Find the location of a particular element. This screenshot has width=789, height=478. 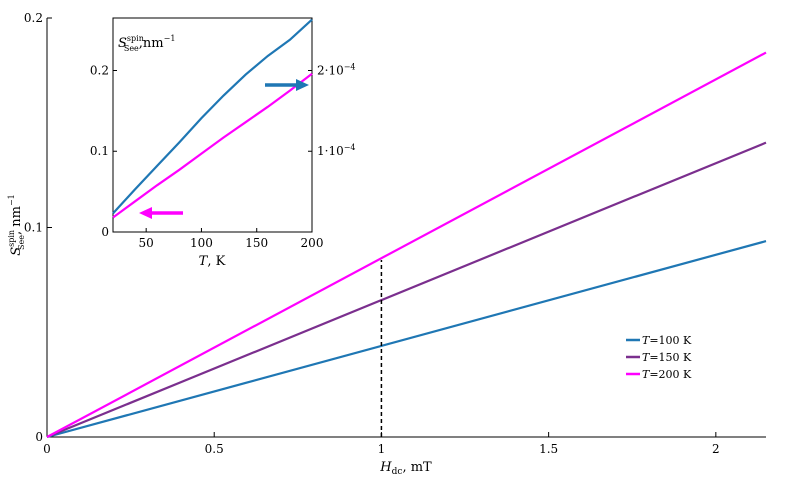

main-x-tick-label: 1 is located at coordinates (382, 449).